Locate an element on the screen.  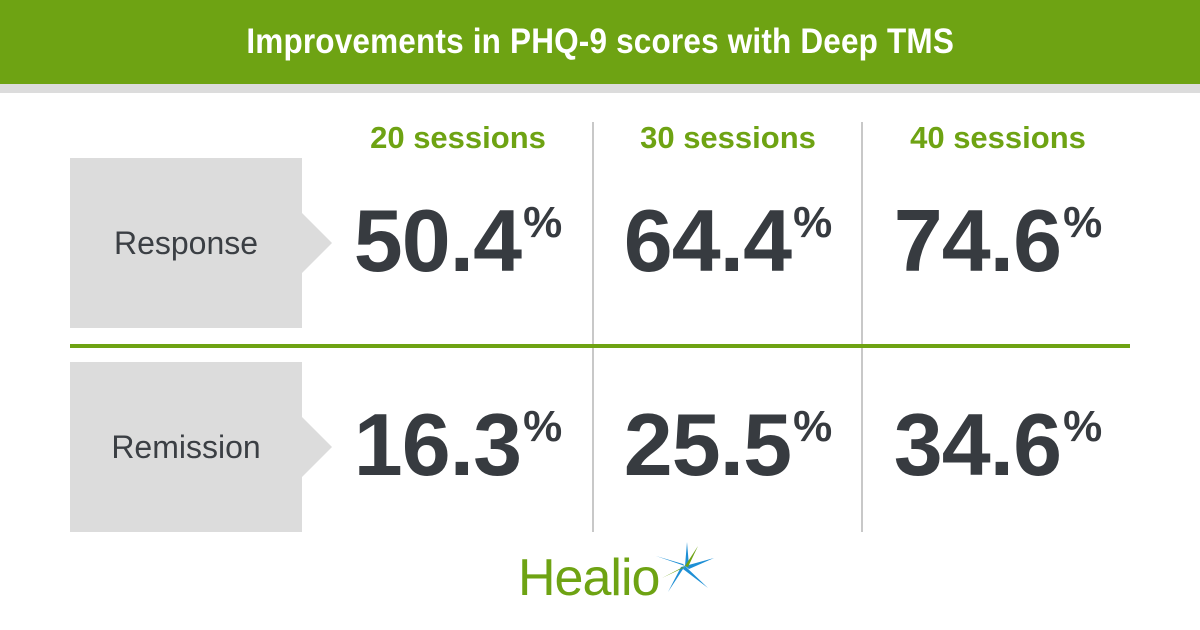
value-number: 74.6 is located at coordinates (977, 240).